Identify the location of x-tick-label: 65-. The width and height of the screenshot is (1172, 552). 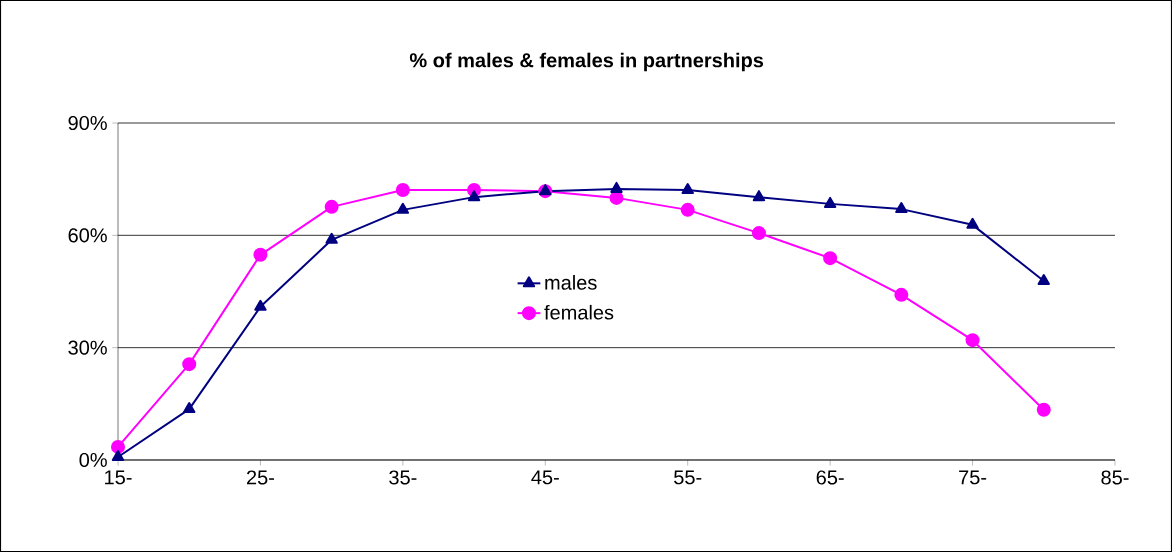
(830, 477).